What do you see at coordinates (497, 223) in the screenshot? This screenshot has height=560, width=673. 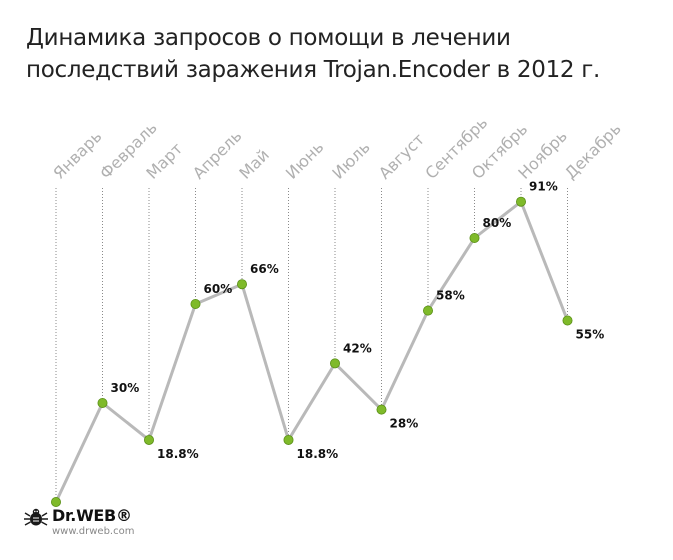 I see `value-label-10: 80%` at bounding box center [497, 223].